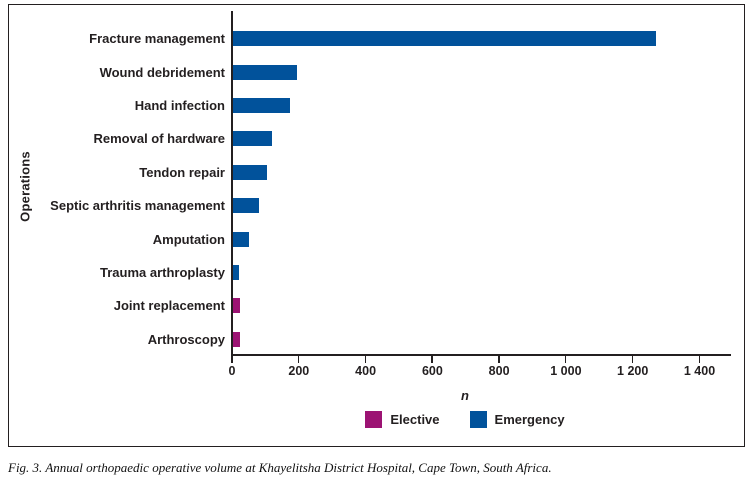 The width and height of the screenshot is (751, 487). Describe the element at coordinates (376, 71) in the screenshot. I see `bar-row: Wound debridement` at that location.